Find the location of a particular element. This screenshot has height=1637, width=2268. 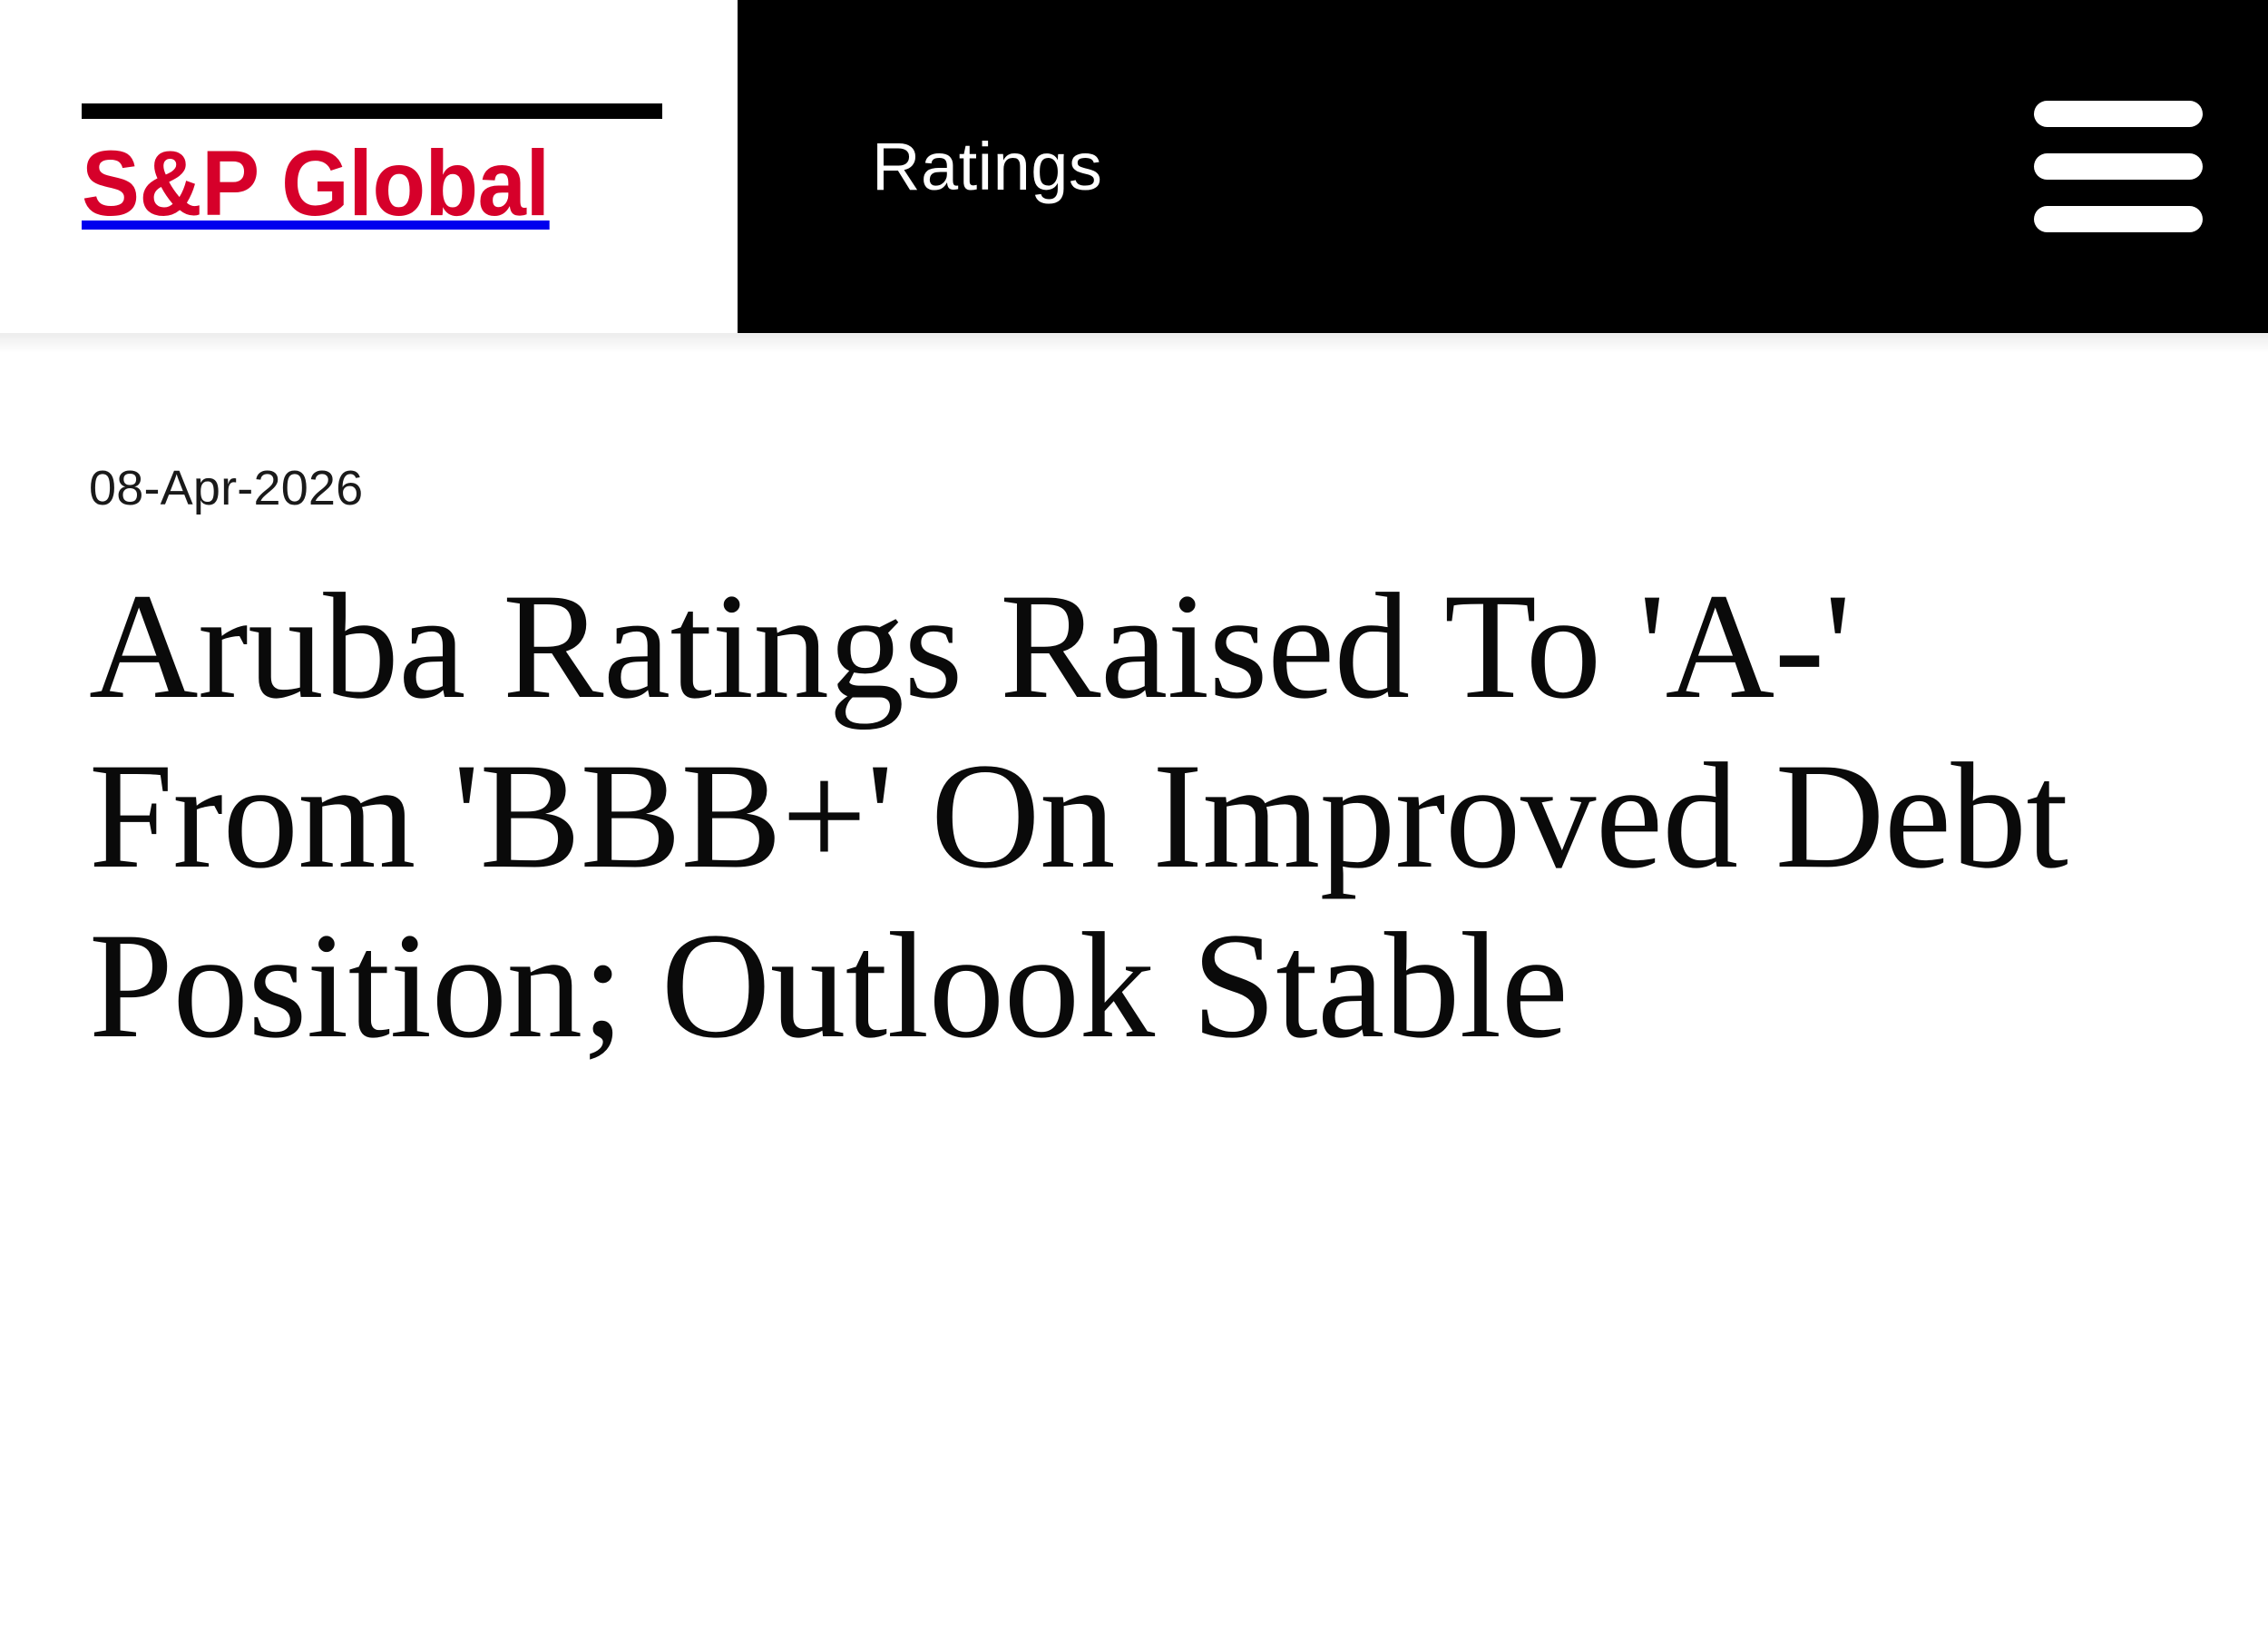

sp-global-logo: S&P Global is located at coordinates (369, 166).